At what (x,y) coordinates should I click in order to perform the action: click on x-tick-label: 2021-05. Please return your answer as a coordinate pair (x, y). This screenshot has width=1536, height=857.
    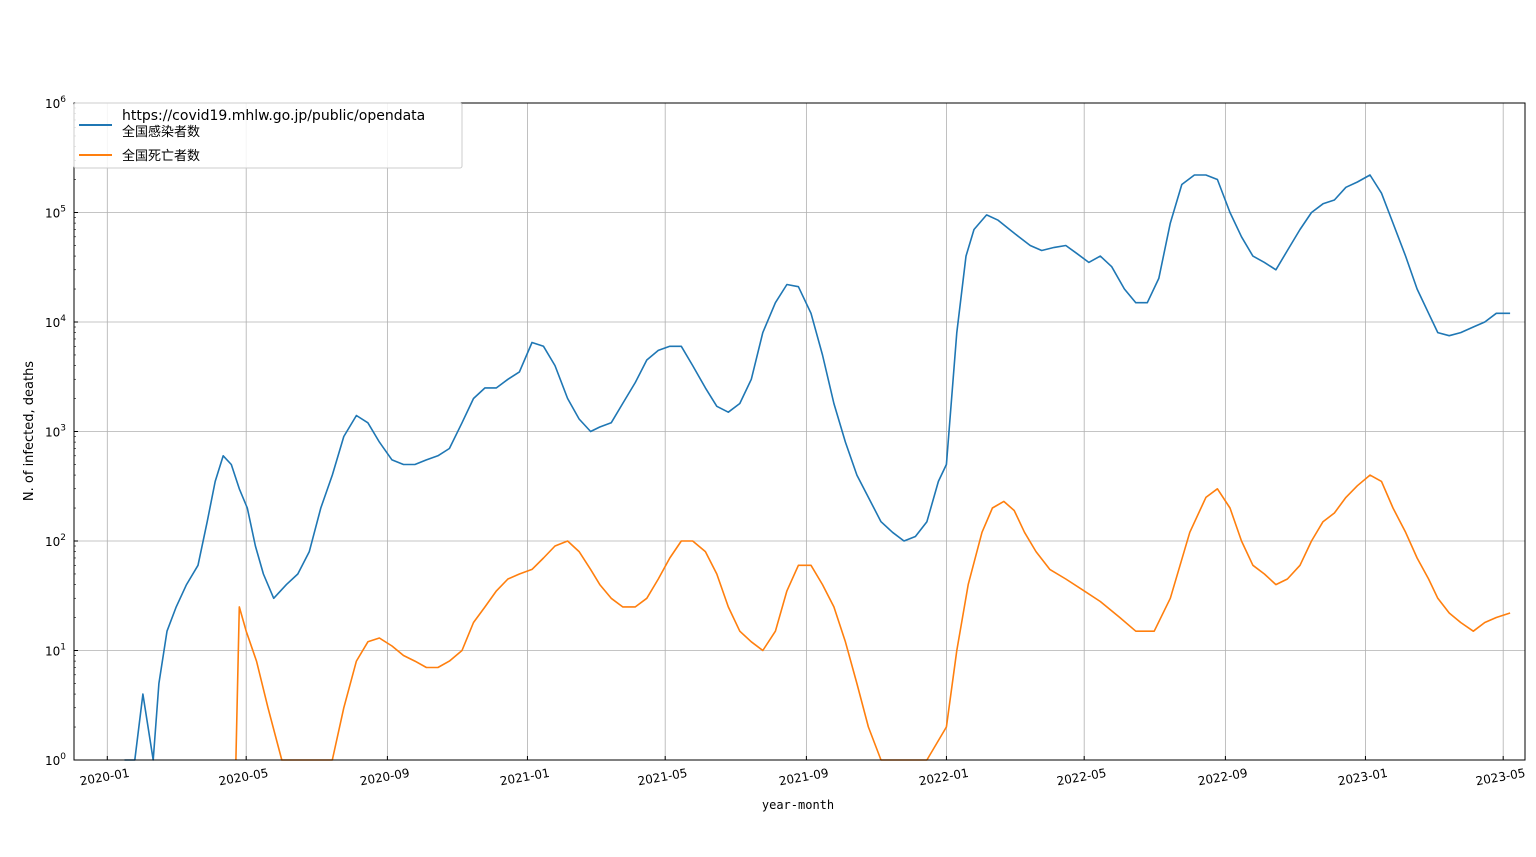
    Looking at the image, I should click on (663, 777).